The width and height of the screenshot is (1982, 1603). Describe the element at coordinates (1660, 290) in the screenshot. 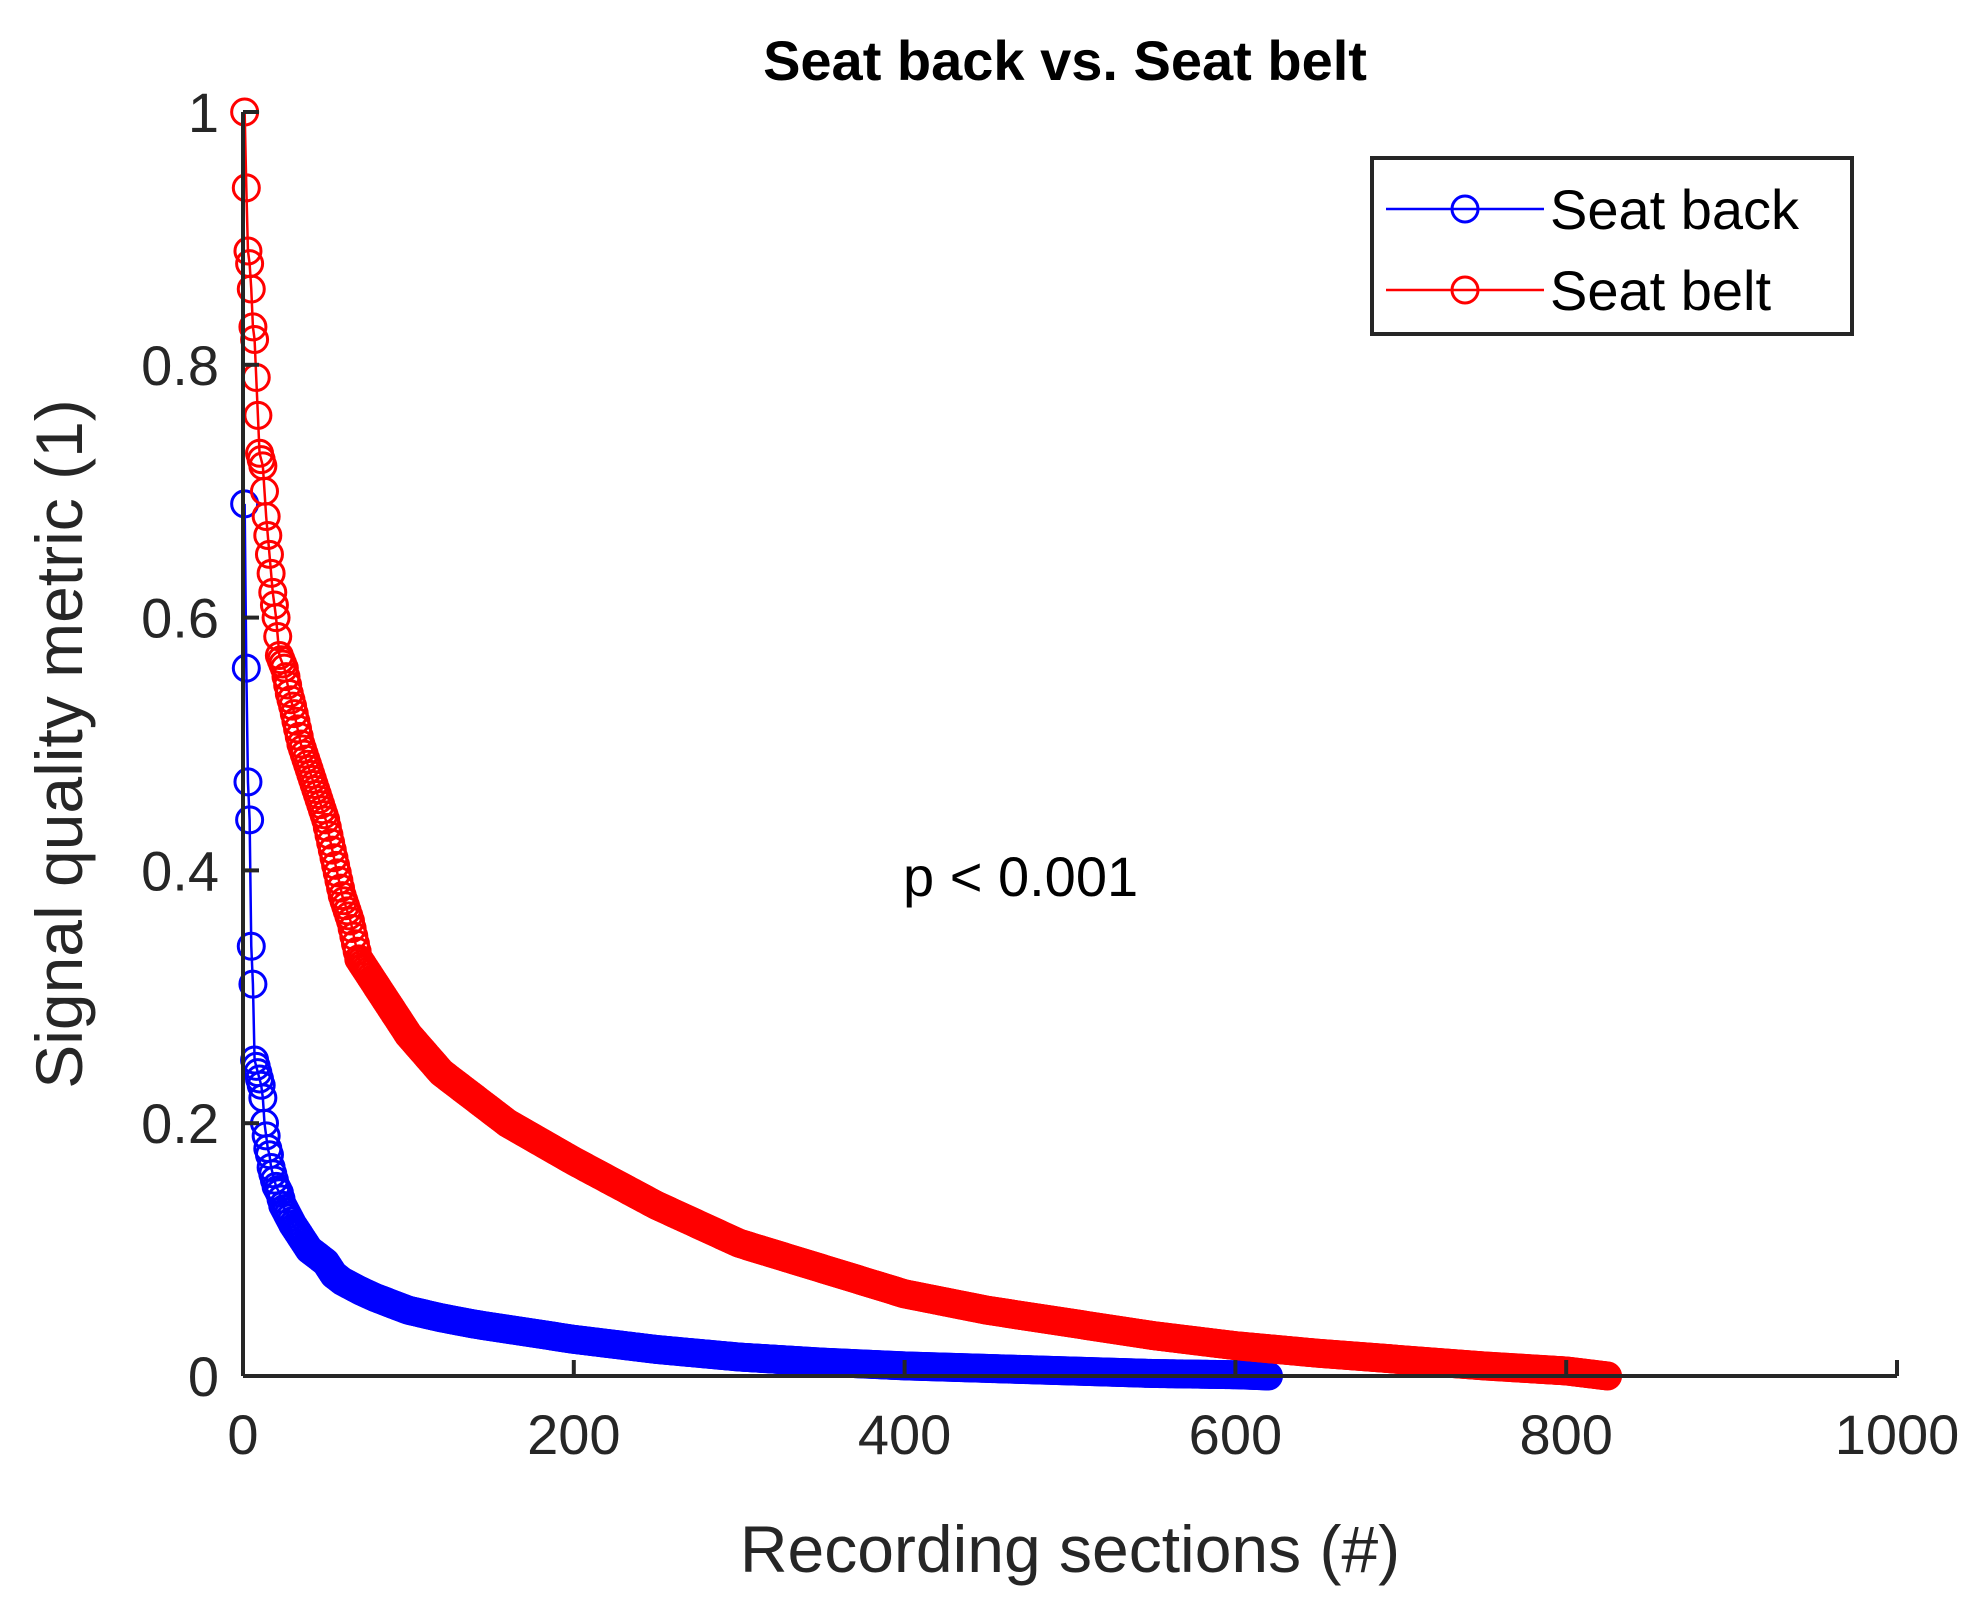

I see `legend-label-seat-belt: Seat belt` at that location.